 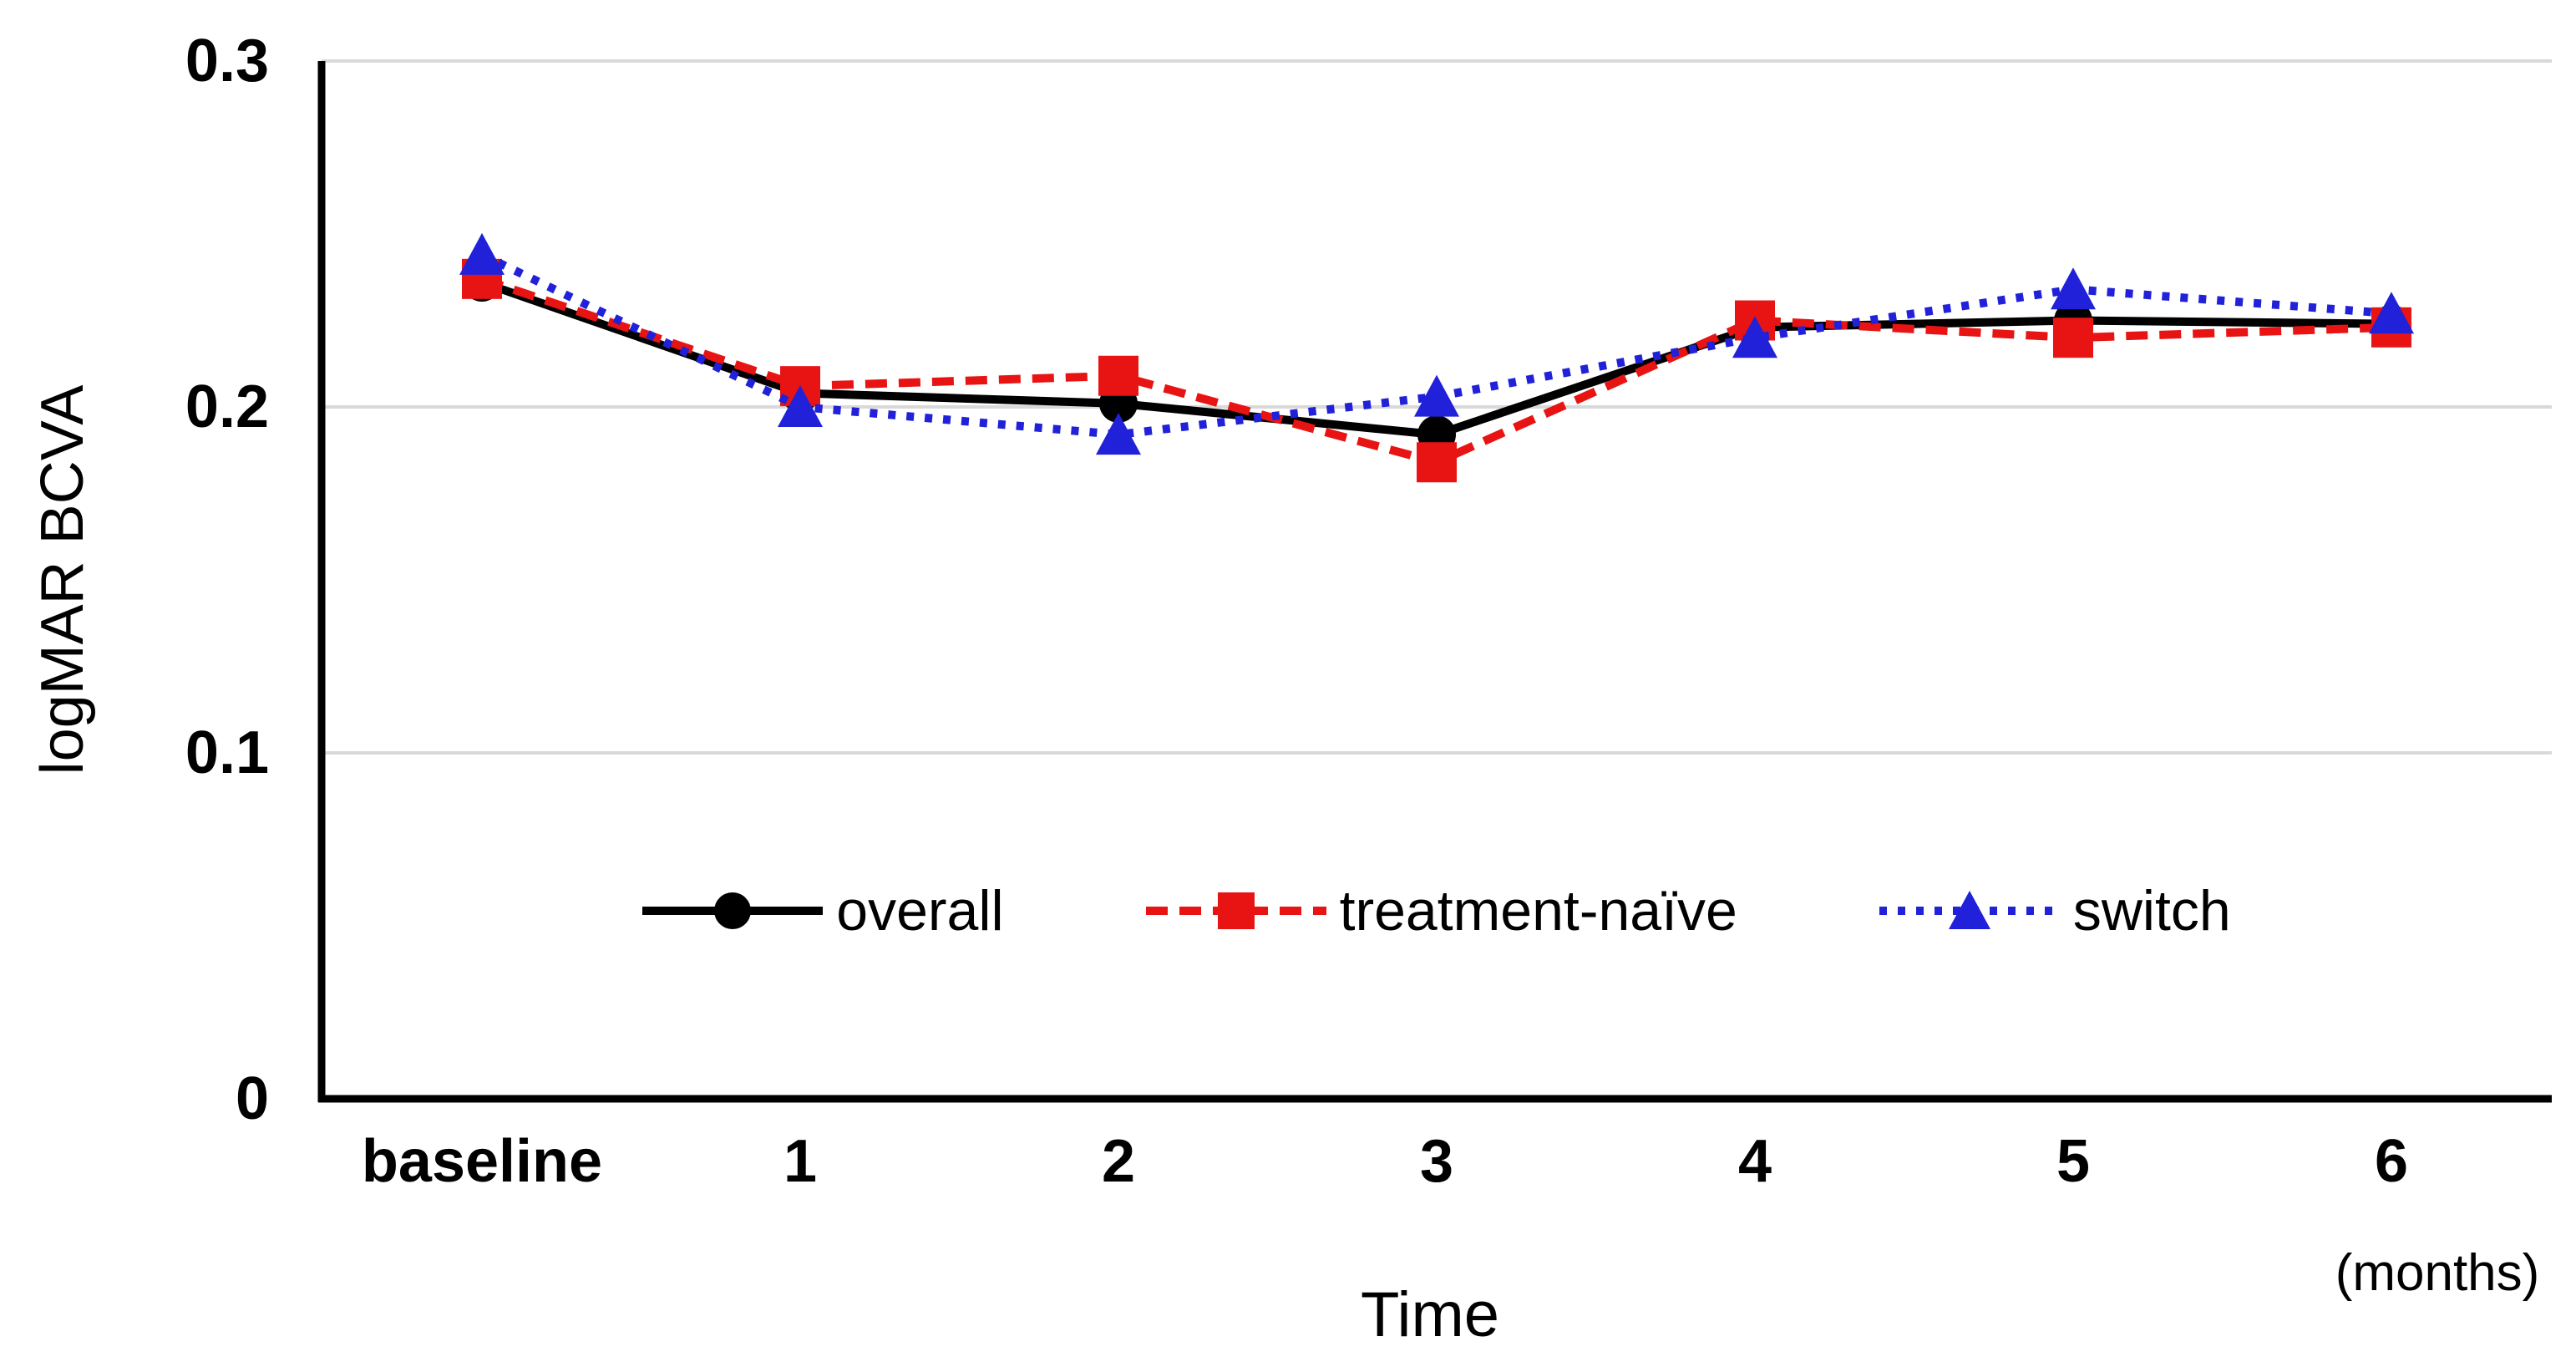 I want to click on y-axis-title: logMAR BCVA, so click(x=62, y=579).